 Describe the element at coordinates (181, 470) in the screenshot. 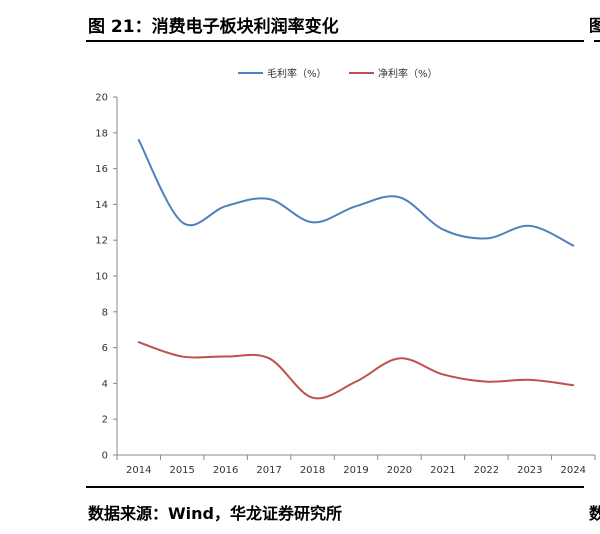

I see `x-tick-label: 2015` at that location.